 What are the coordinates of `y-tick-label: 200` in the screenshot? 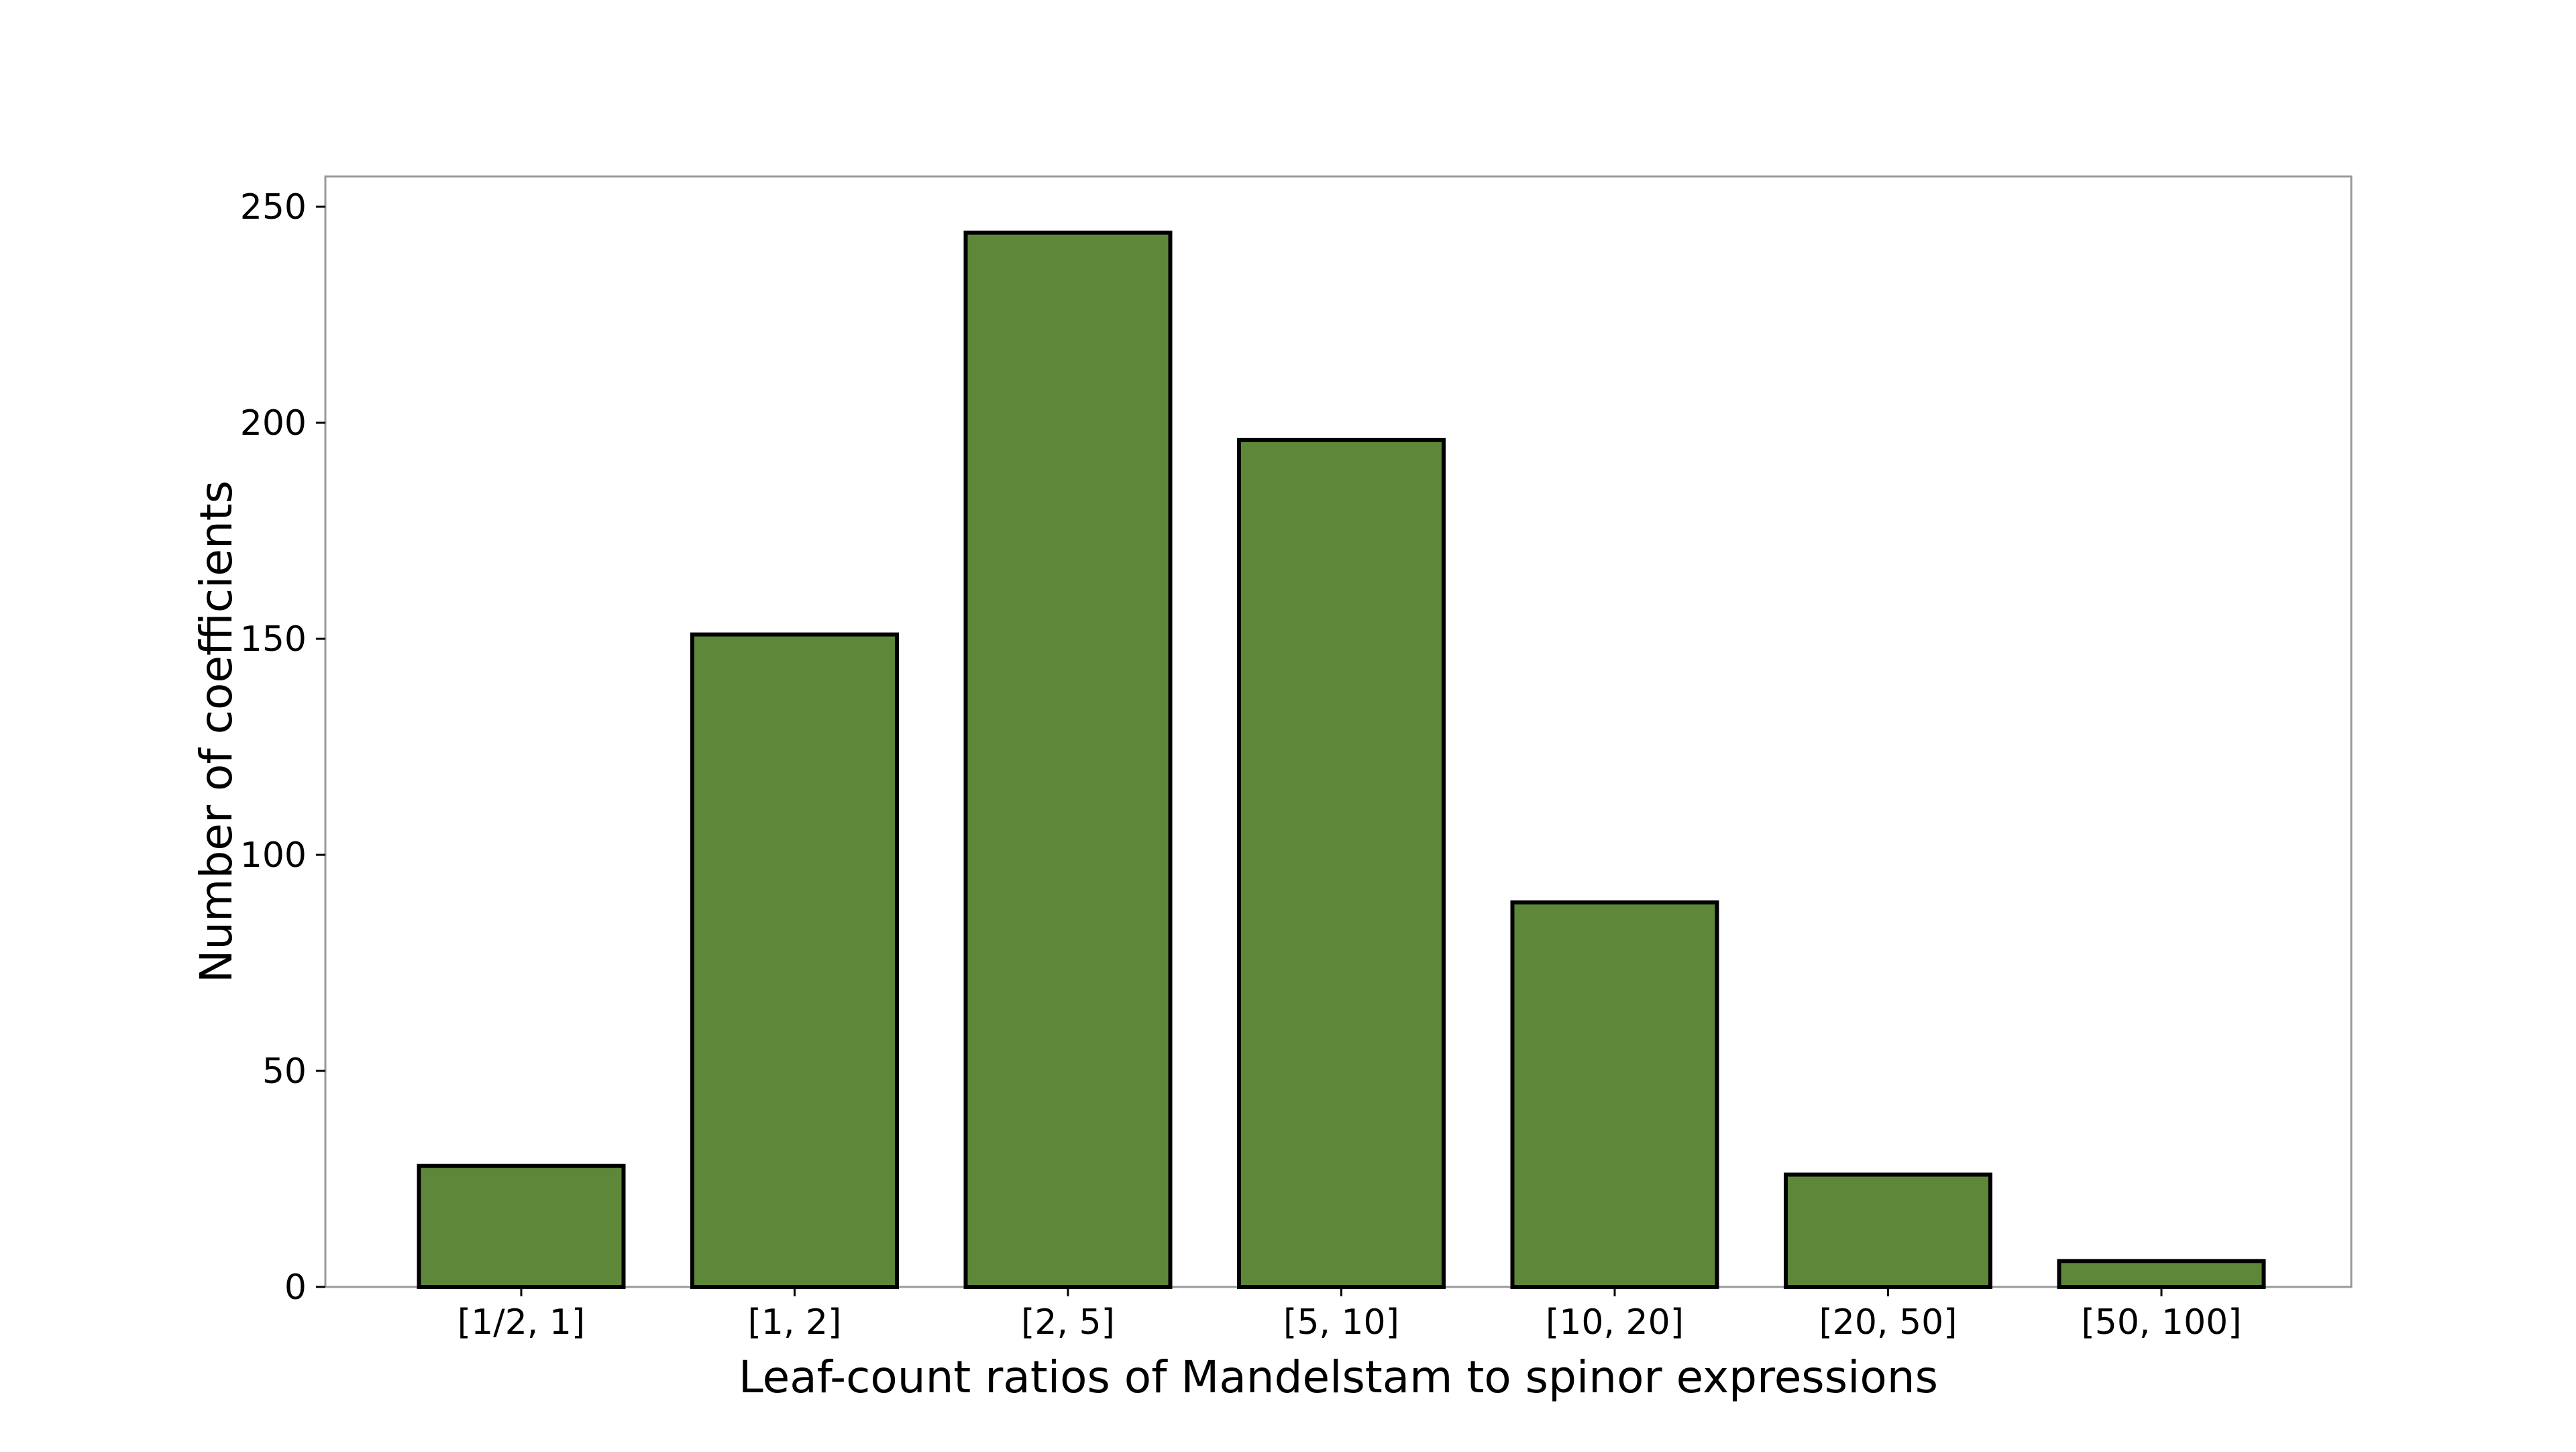 It's located at (273, 424).